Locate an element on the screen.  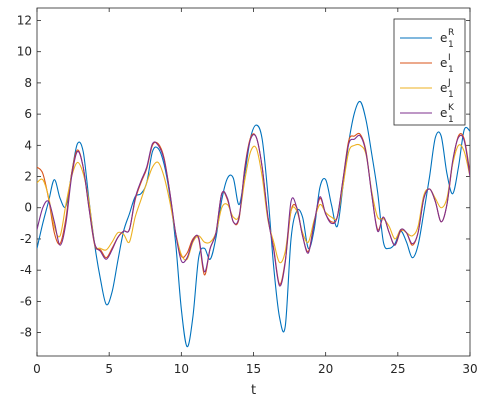
legend: e R1e I1e J1e K1 is located at coordinates (429, 72).